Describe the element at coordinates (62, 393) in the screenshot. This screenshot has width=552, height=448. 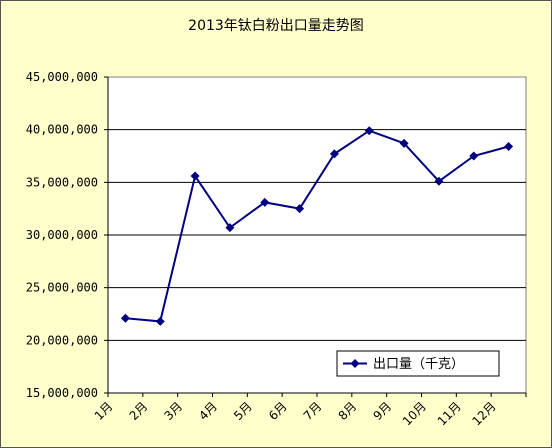
I see `y-tick-label: 15,000,000` at that location.